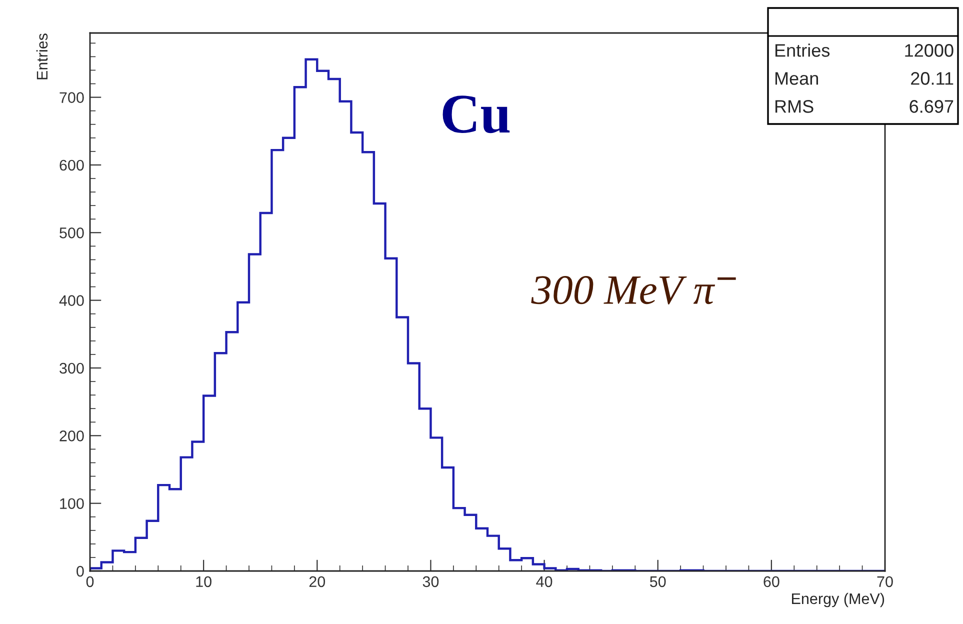  I want to click on annotation: Cu, so click(476, 115).